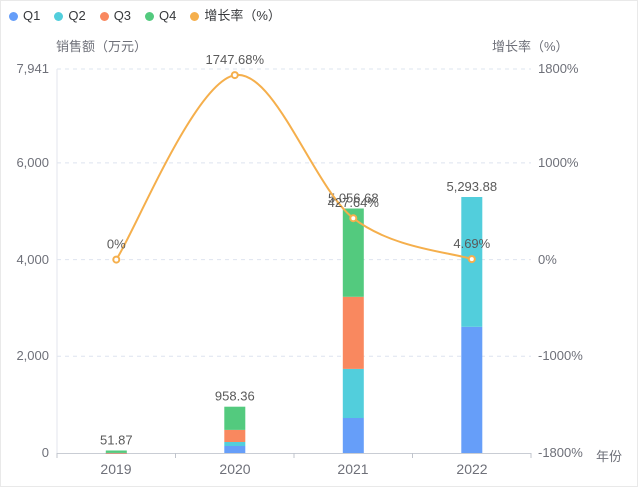 The image size is (638, 487). What do you see at coordinates (195, 16) in the screenshot?
I see `growth-series-dot-icon` at bounding box center [195, 16].